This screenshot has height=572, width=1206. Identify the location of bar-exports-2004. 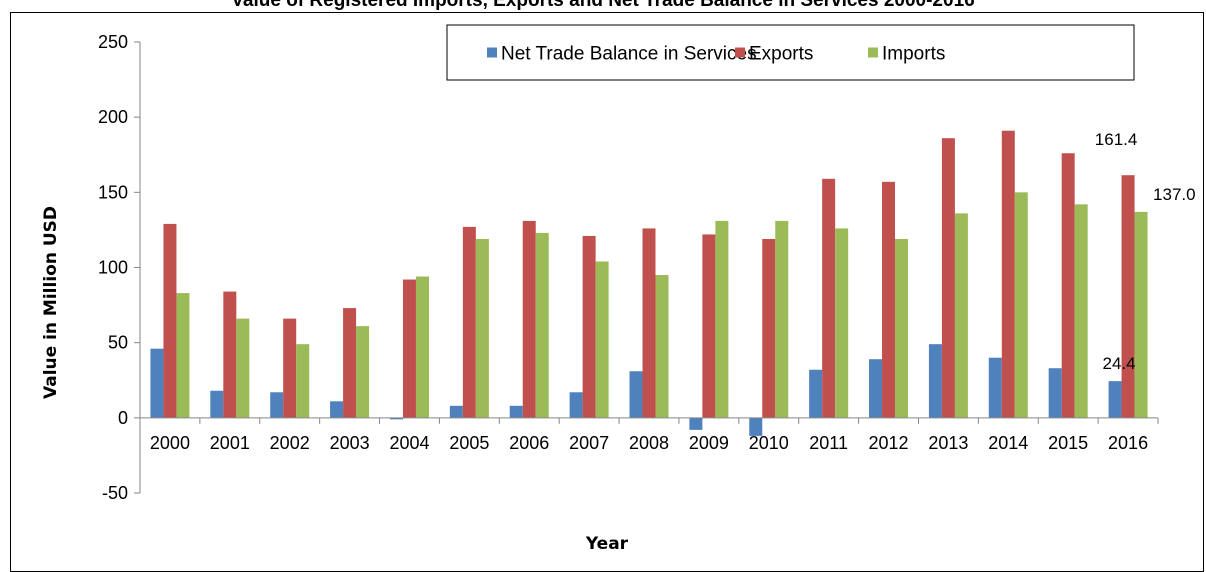
(409, 348).